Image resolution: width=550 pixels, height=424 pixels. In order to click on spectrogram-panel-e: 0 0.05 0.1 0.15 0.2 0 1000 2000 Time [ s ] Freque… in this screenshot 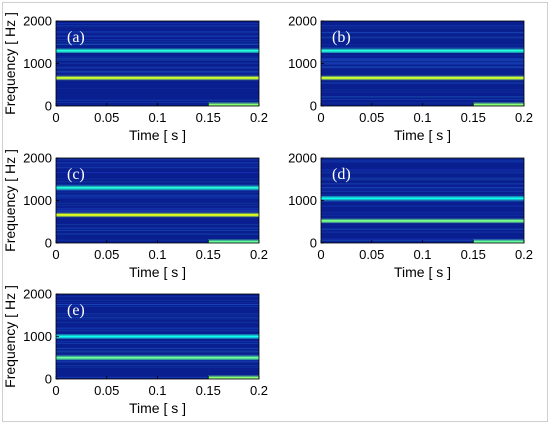, I will do `click(135, 350)`.